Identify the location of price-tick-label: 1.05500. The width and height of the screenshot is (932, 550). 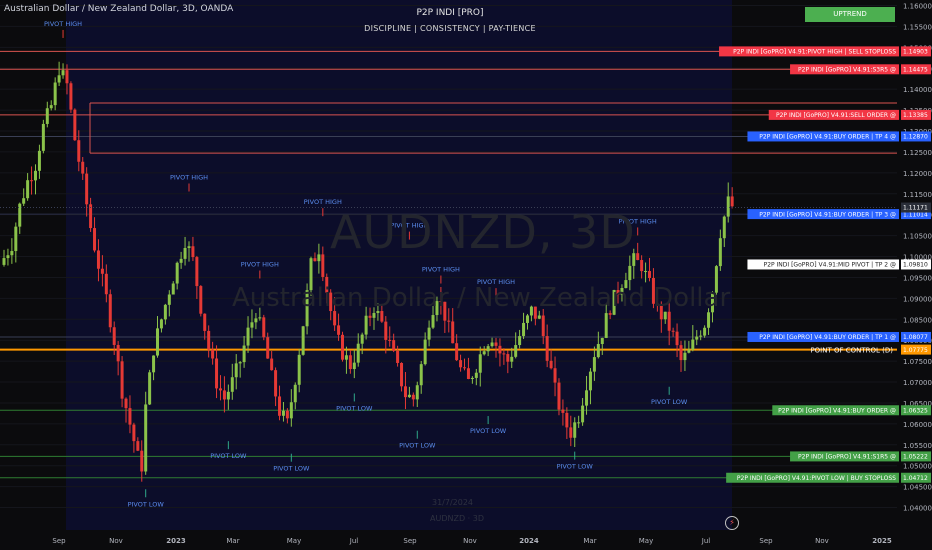
(917, 446).